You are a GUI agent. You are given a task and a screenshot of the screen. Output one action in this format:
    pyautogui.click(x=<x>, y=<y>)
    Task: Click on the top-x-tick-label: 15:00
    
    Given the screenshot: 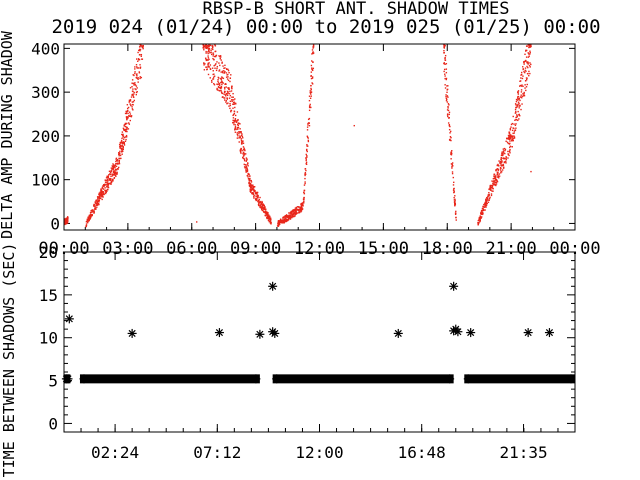 What is the action you would take?
    pyautogui.click(x=383, y=249)
    